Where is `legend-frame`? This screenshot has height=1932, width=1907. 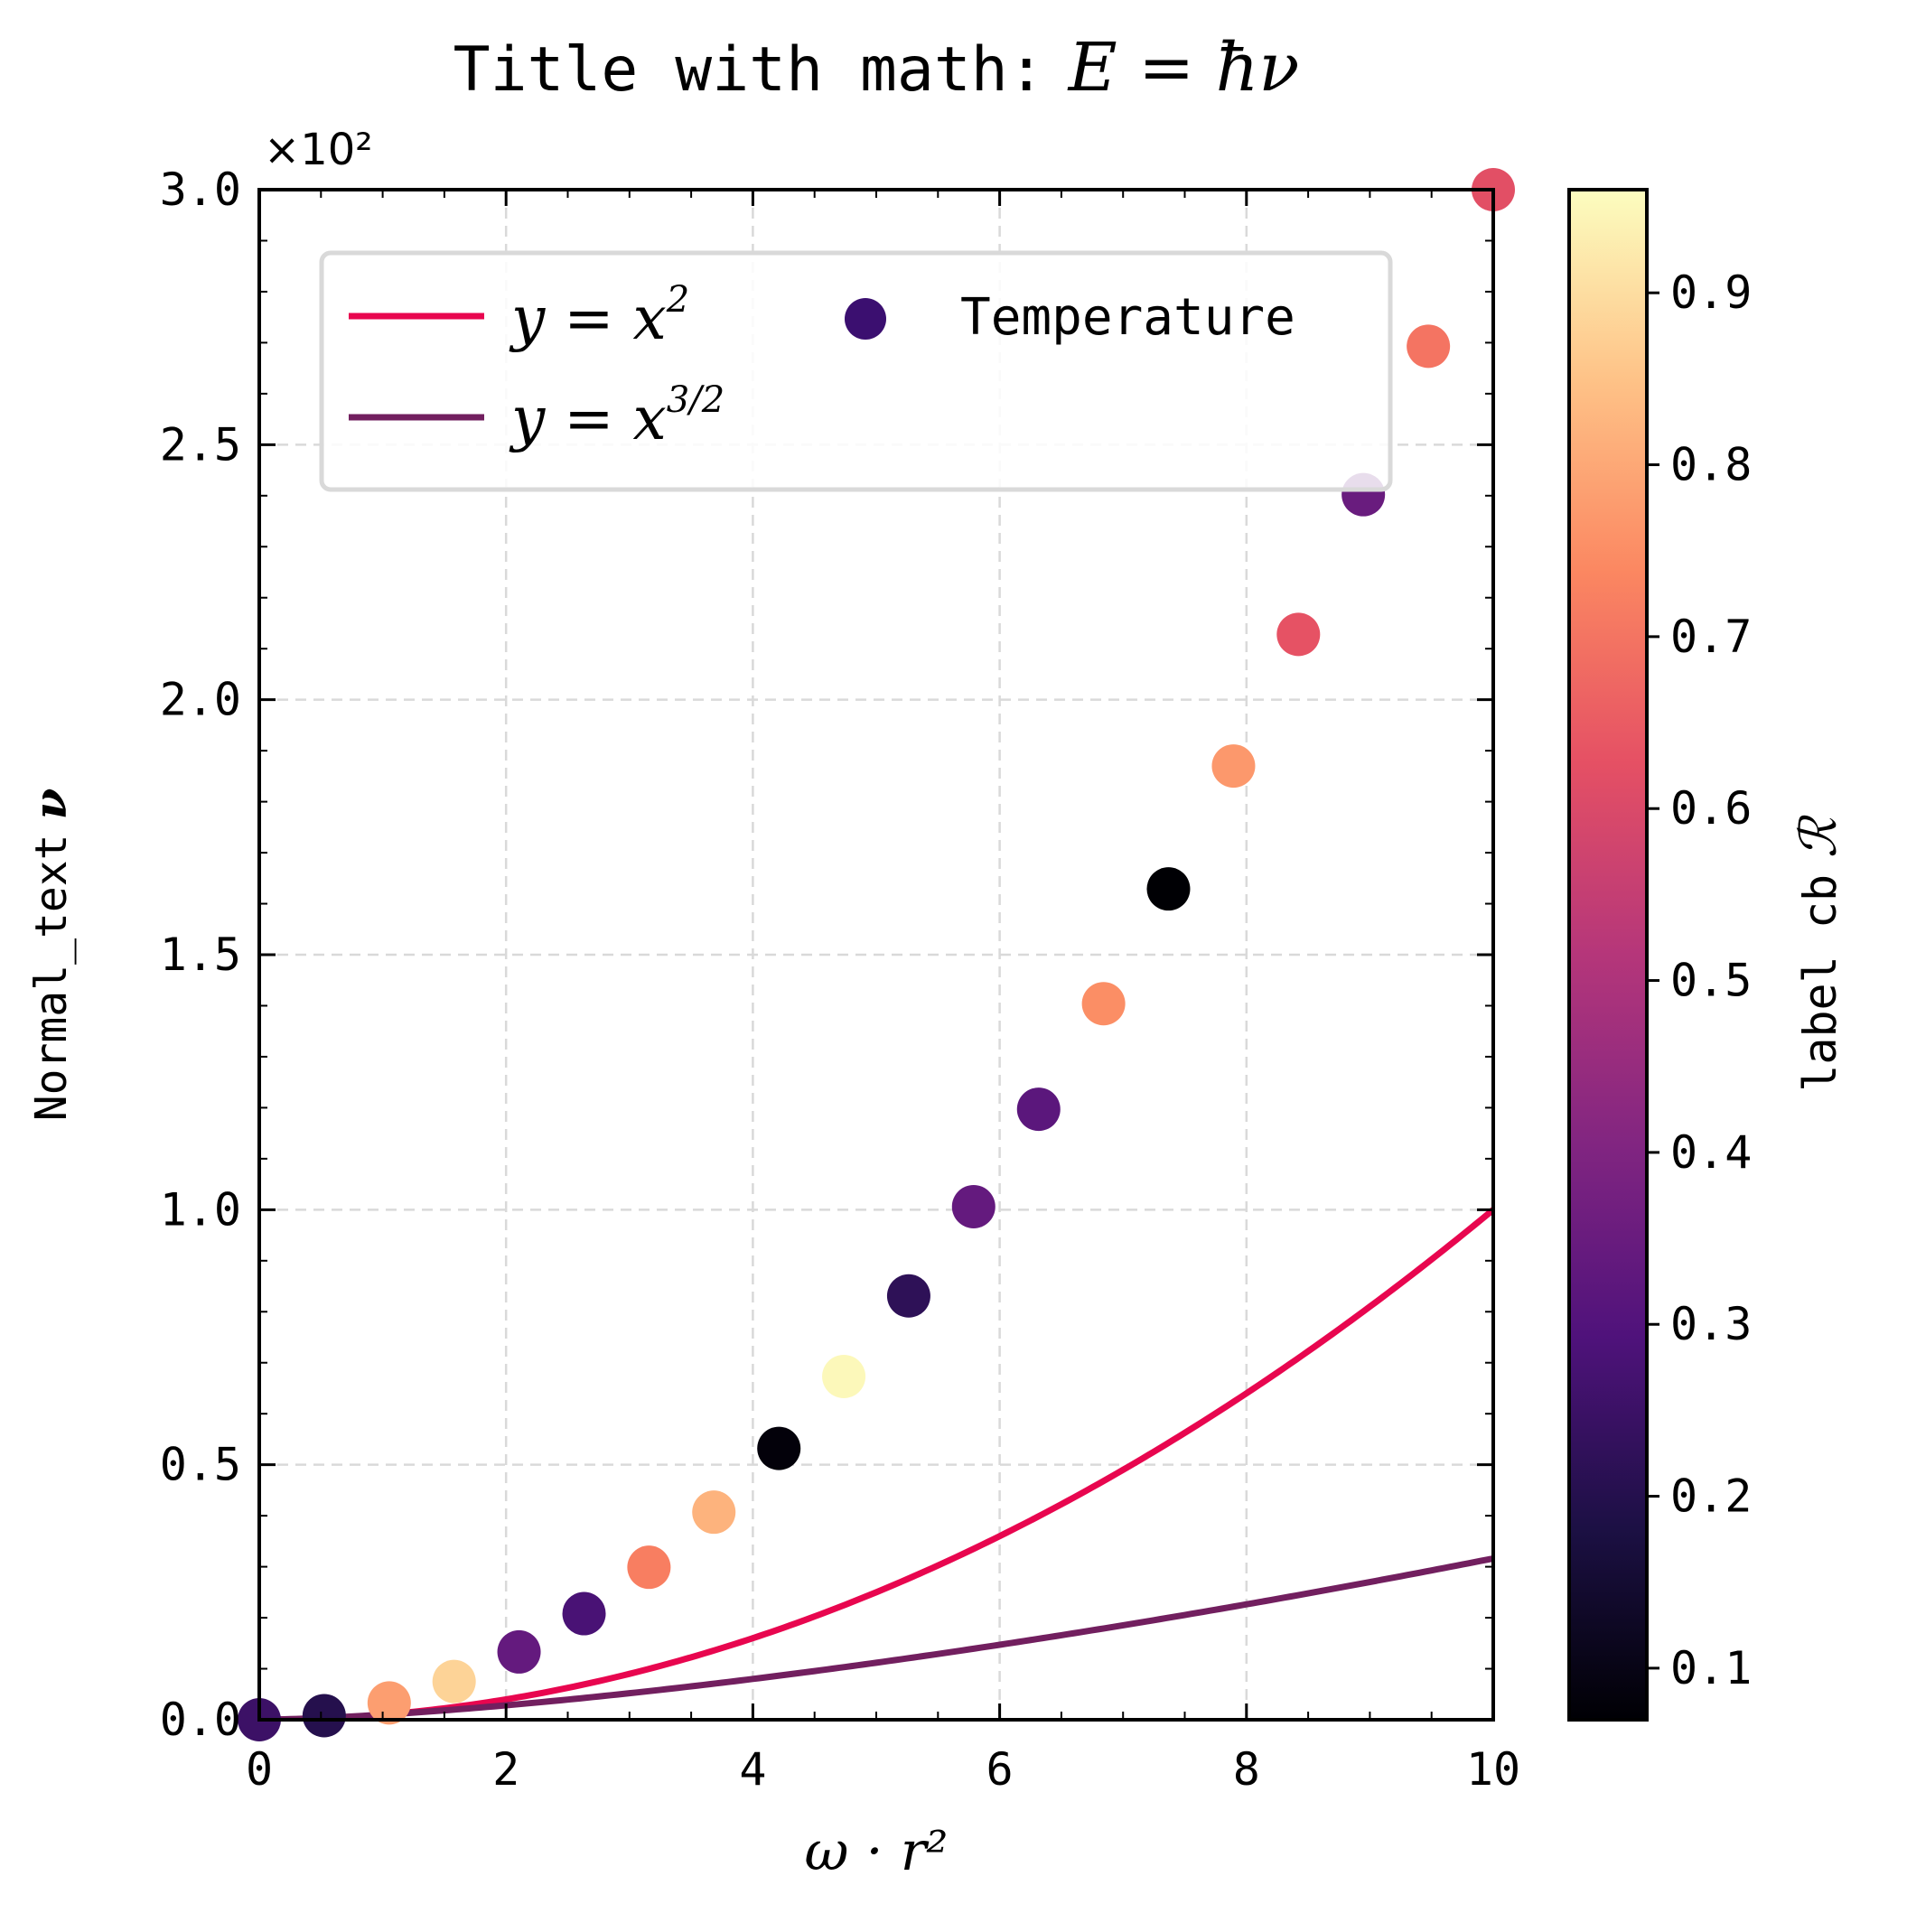 legend-frame is located at coordinates (856, 371).